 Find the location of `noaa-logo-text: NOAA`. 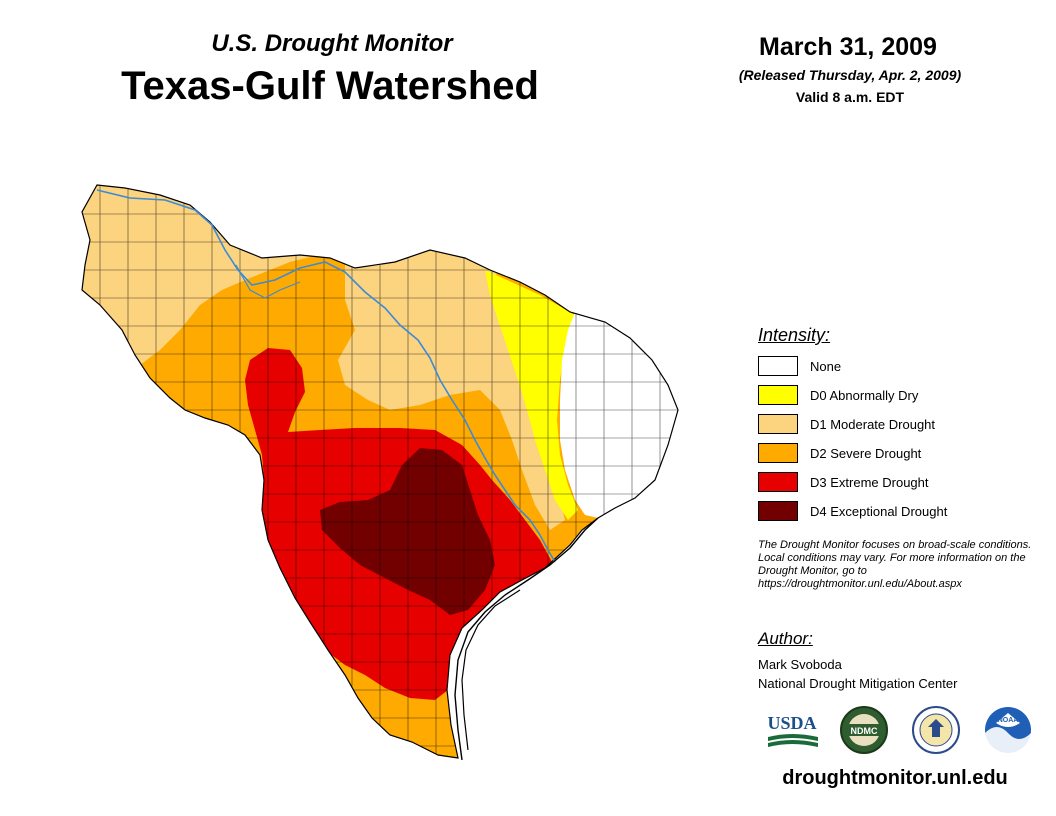

noaa-logo-text: NOAA is located at coordinates (1008, 720).